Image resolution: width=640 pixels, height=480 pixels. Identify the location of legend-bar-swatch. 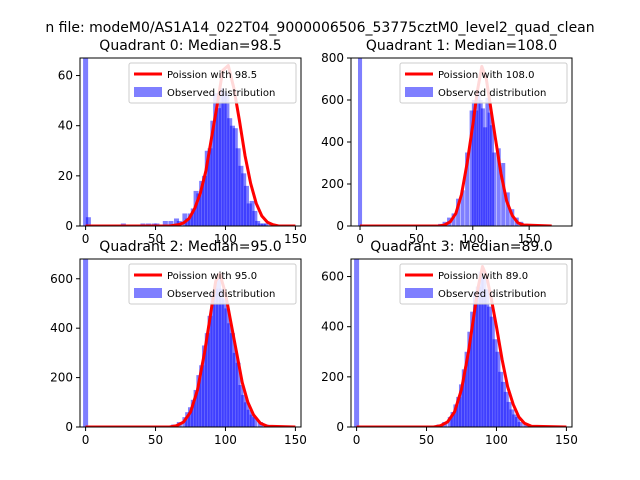
(419, 293).